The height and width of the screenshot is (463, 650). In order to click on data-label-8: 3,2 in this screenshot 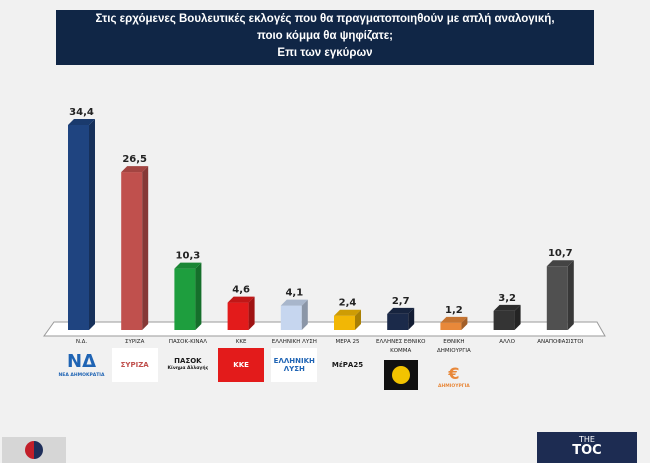, I will do `click(507, 298)`.